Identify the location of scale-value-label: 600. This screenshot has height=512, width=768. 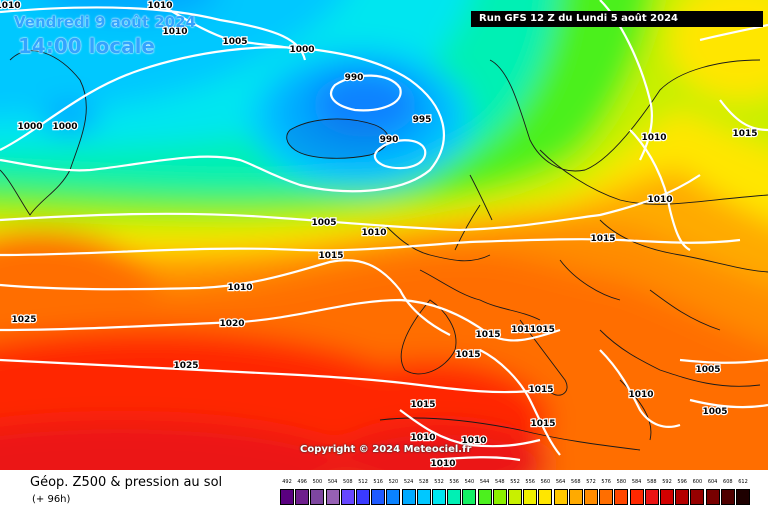
(697, 482).